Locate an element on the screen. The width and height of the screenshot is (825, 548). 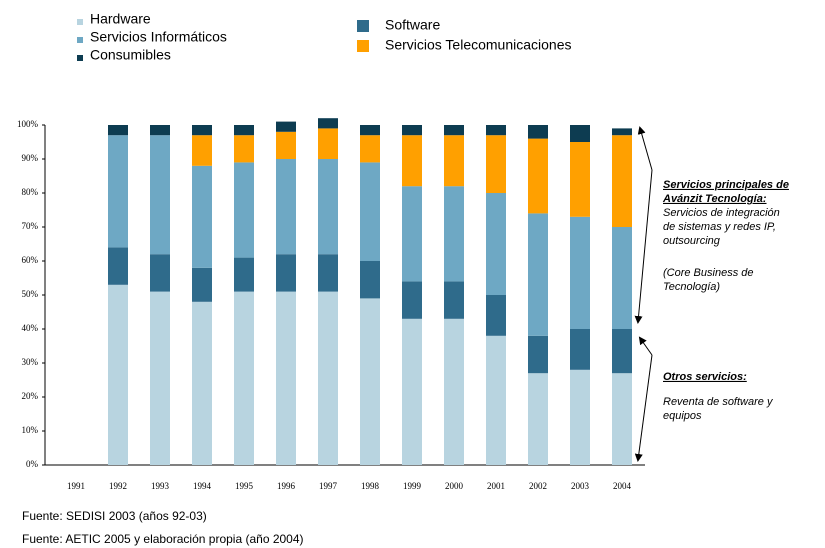
annotation-note: Tecnología) is located at coordinates (691, 287).